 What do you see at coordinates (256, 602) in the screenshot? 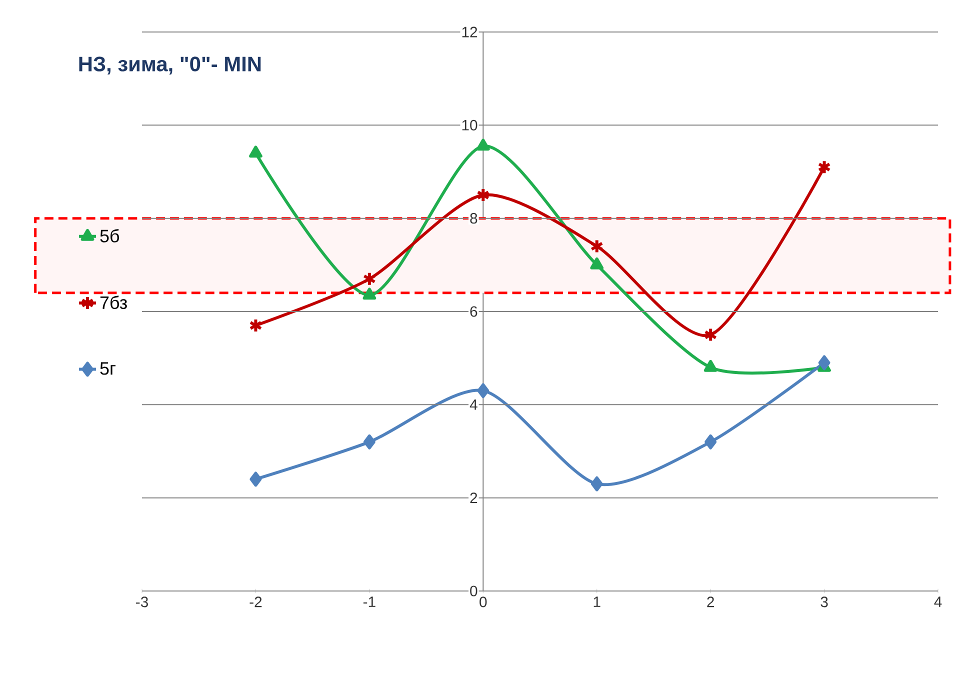
I see `x-tick-label: -2` at bounding box center [256, 602].